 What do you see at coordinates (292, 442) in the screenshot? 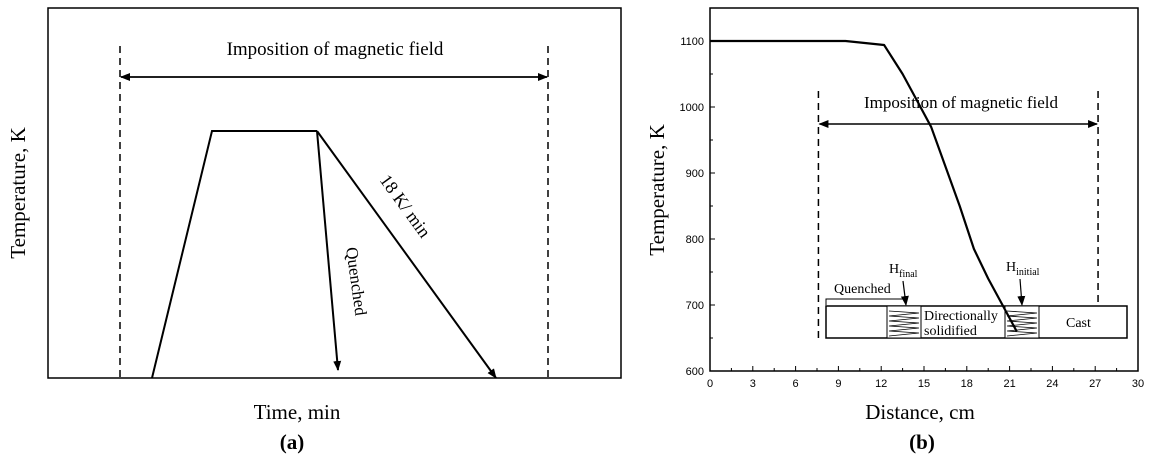
I see `panel-a-letter: (a)` at bounding box center [292, 442].